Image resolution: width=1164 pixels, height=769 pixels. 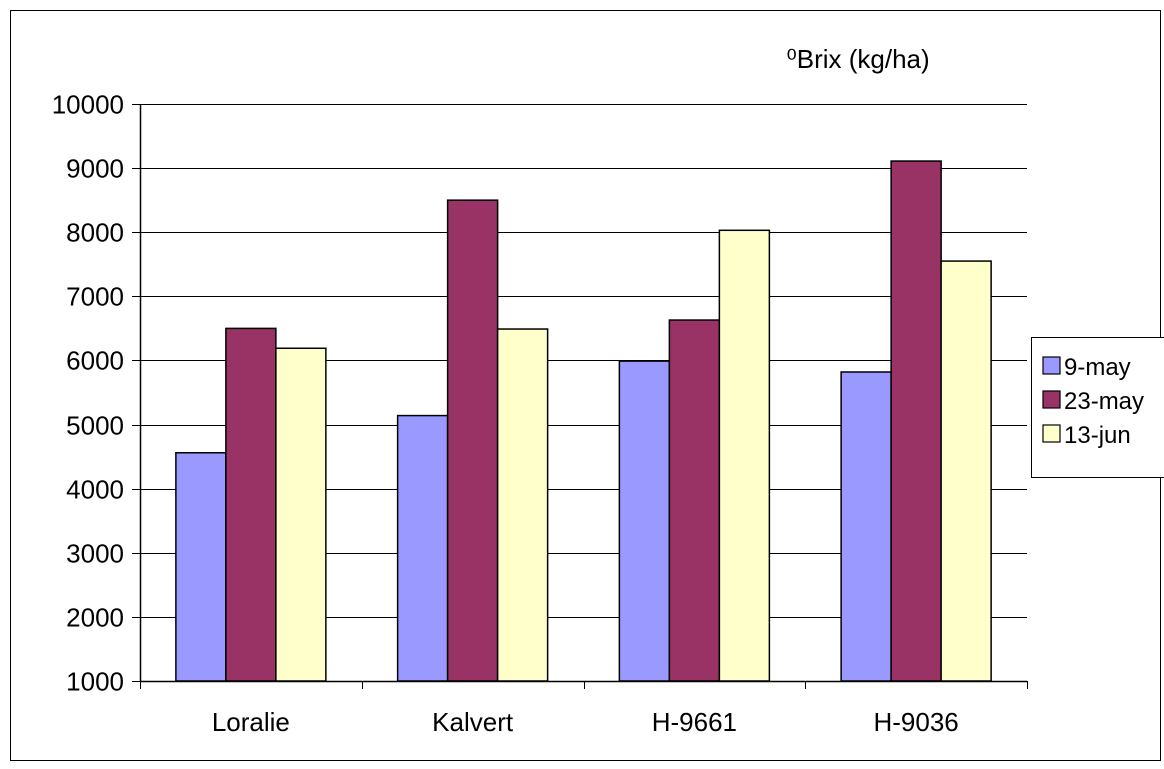 What do you see at coordinates (95, 490) in the screenshot?
I see `y-tick-label: 4000` at bounding box center [95, 490].